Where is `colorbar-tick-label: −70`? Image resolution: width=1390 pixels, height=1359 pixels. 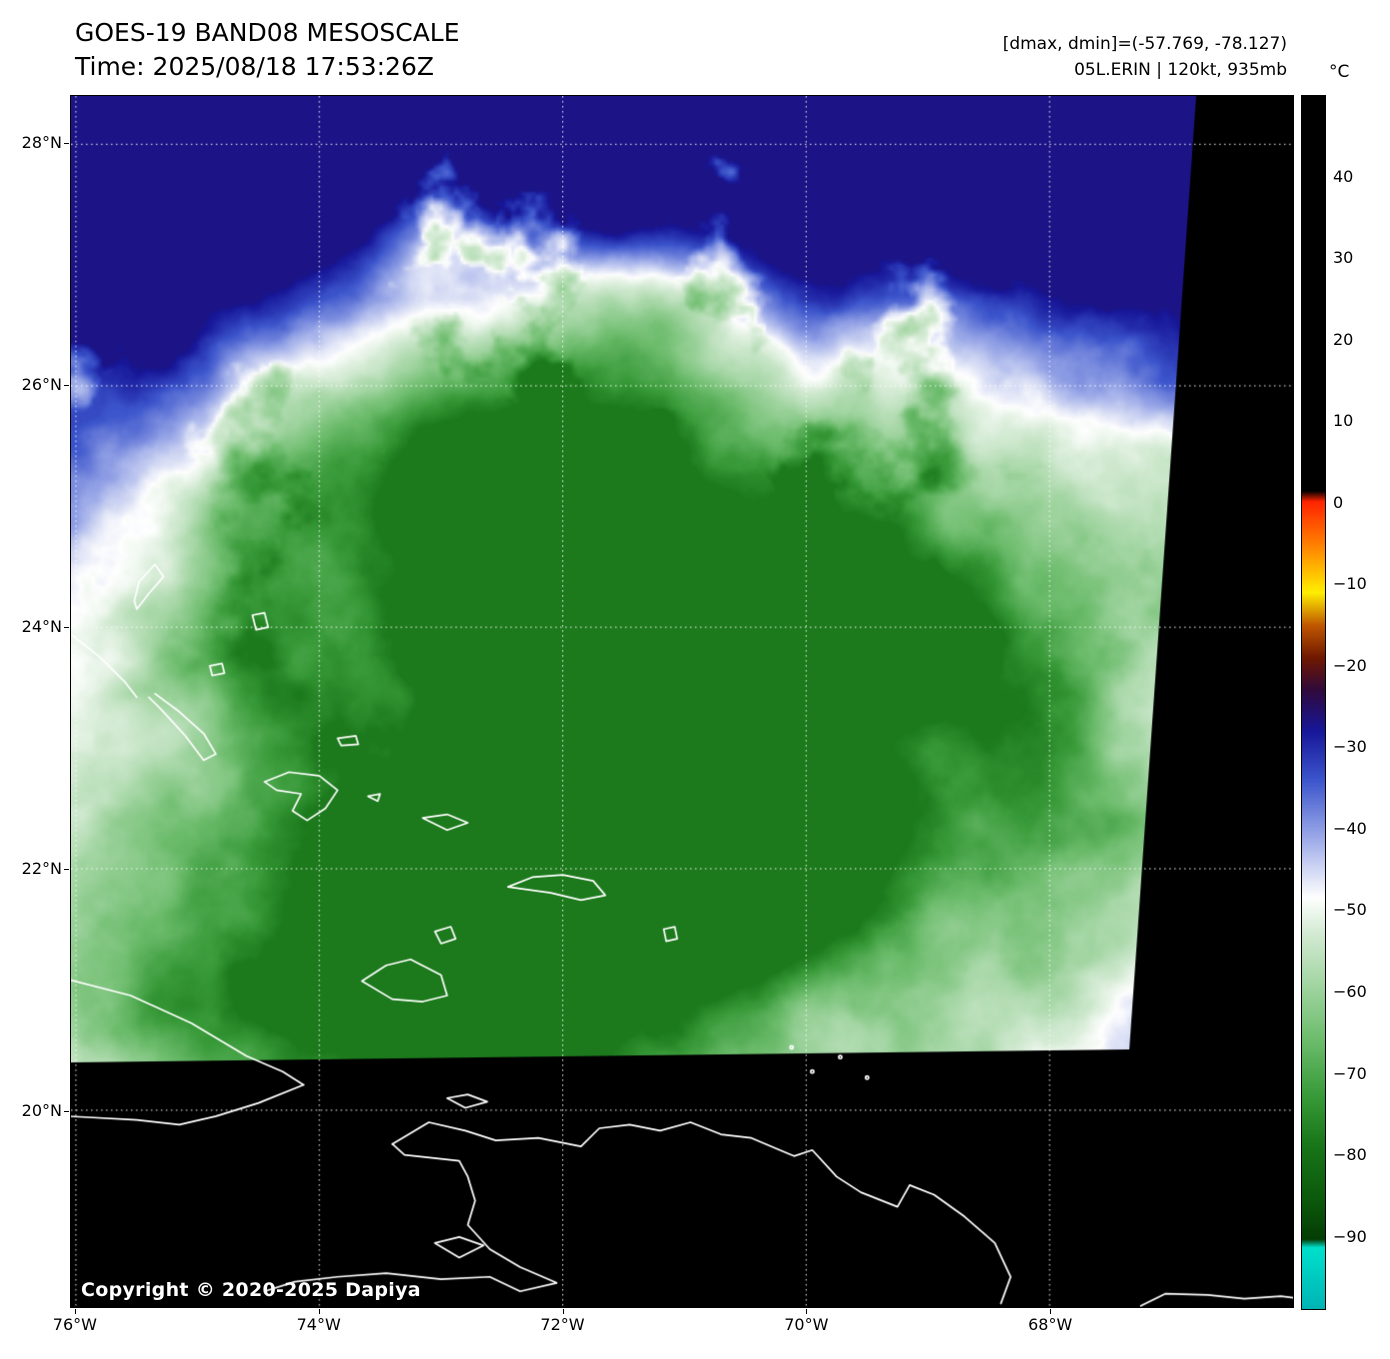 colorbar-tick-label: −70 is located at coordinates (1350, 1073).